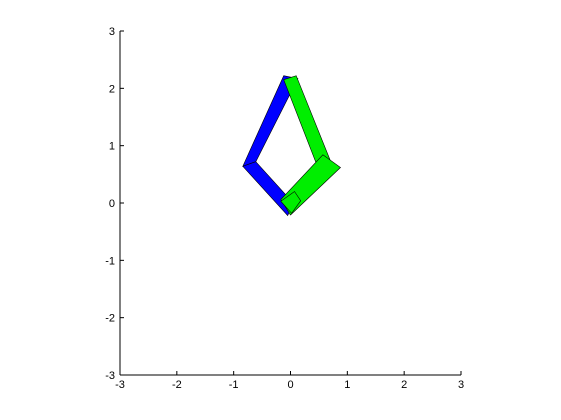  What do you see at coordinates (112, 147) in the screenshot?
I see `y-tick-label: 1` at bounding box center [112, 147].